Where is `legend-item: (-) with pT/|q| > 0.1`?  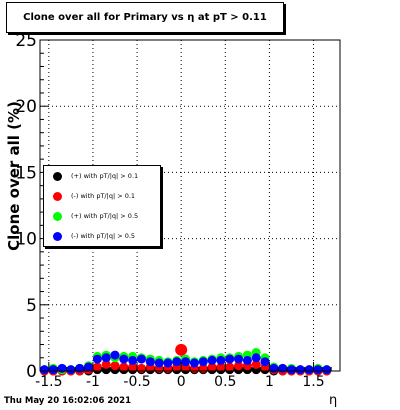 legend-item: (-) with pT/|q| > 0.1 is located at coordinates (89, 196).